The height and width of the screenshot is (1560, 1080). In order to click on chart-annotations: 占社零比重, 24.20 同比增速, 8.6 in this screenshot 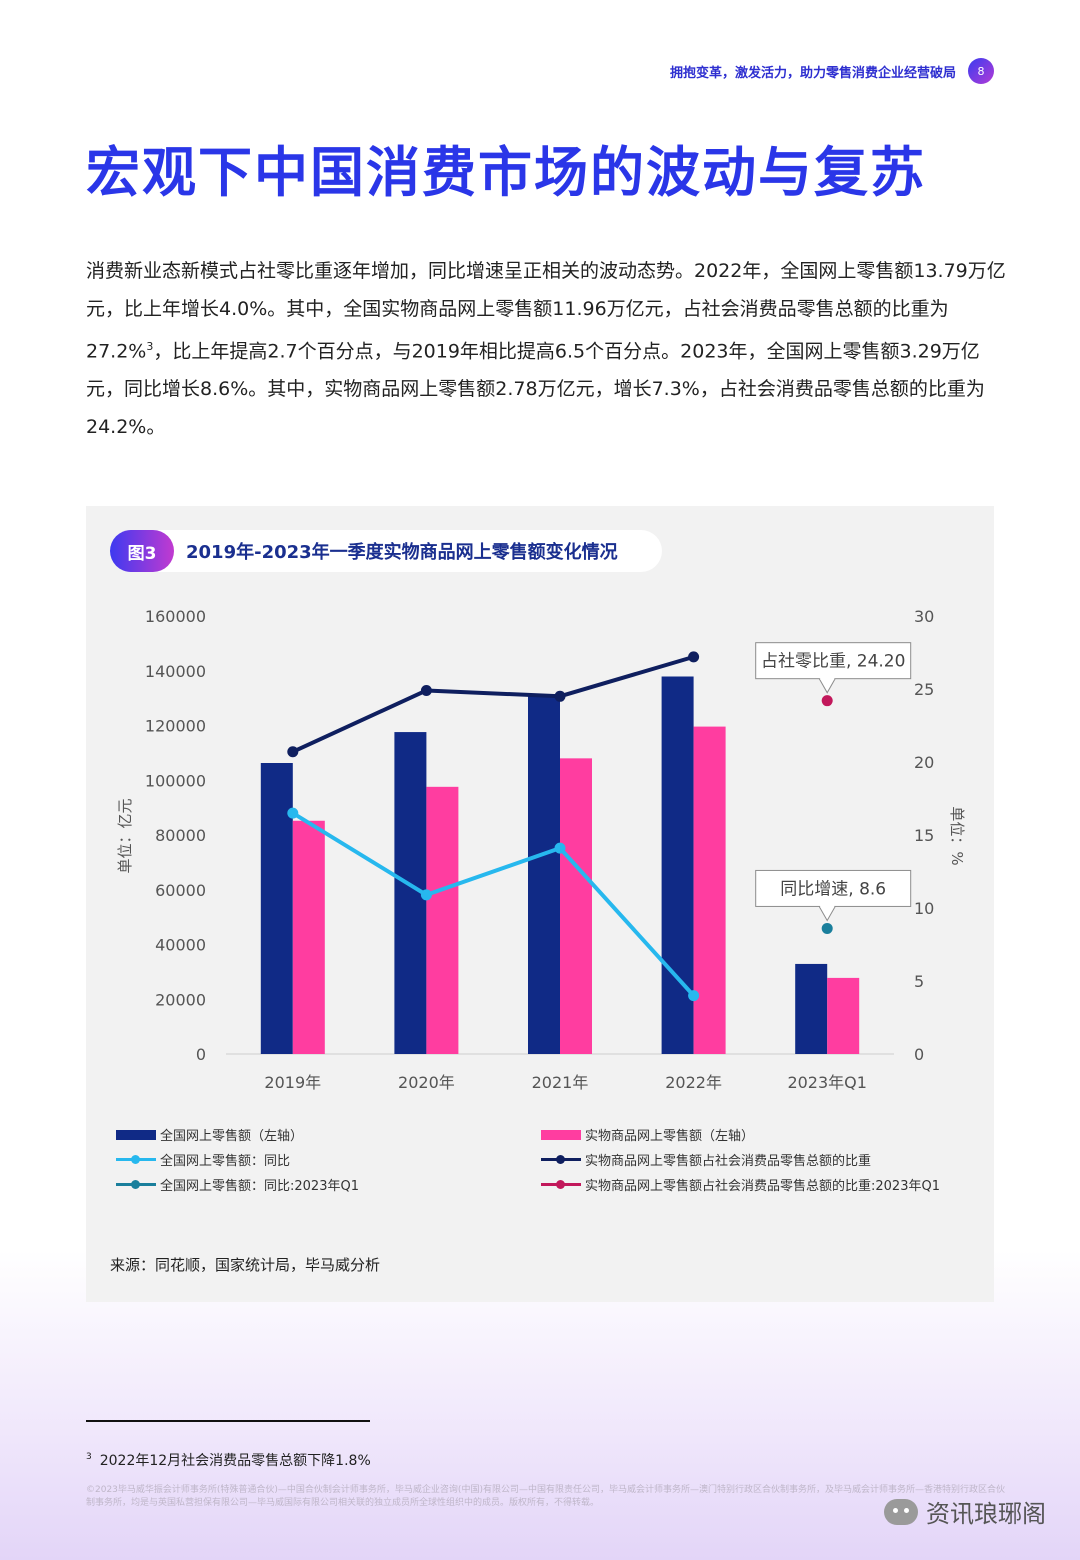, I will do `click(833, 782)`.